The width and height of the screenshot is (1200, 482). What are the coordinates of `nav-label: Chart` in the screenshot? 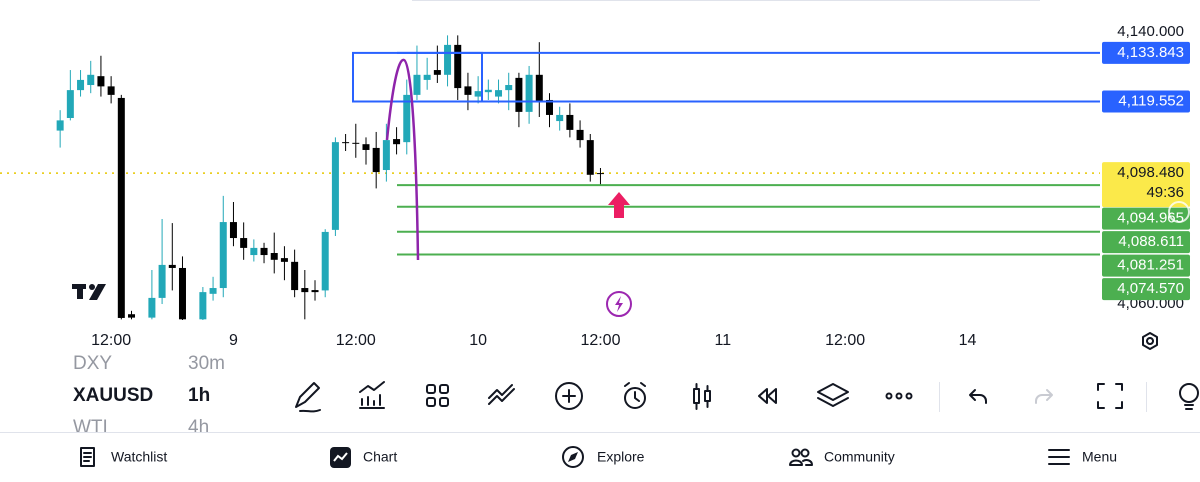 It's located at (380, 457).